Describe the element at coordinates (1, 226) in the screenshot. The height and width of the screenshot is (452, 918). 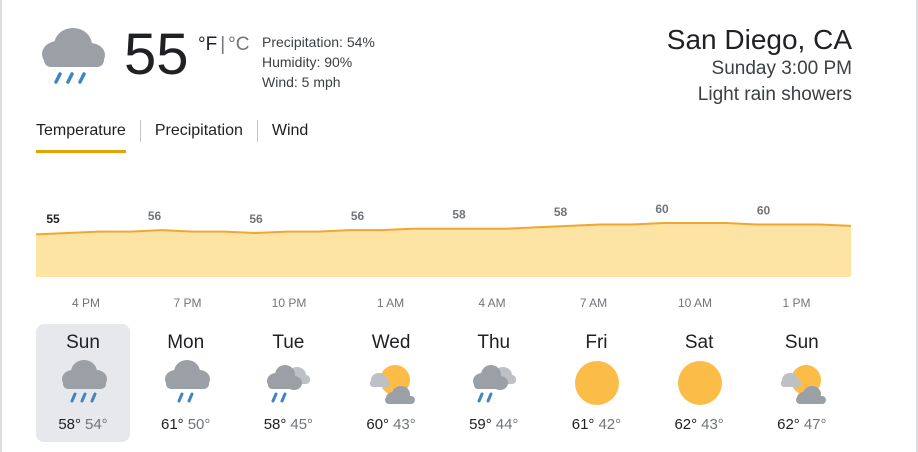
I see `frame-border-left` at that location.